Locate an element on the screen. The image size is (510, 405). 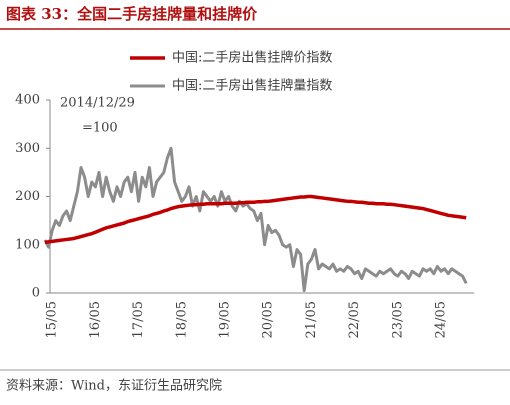
x-tick-label: 18/05 is located at coordinates (181, 319).